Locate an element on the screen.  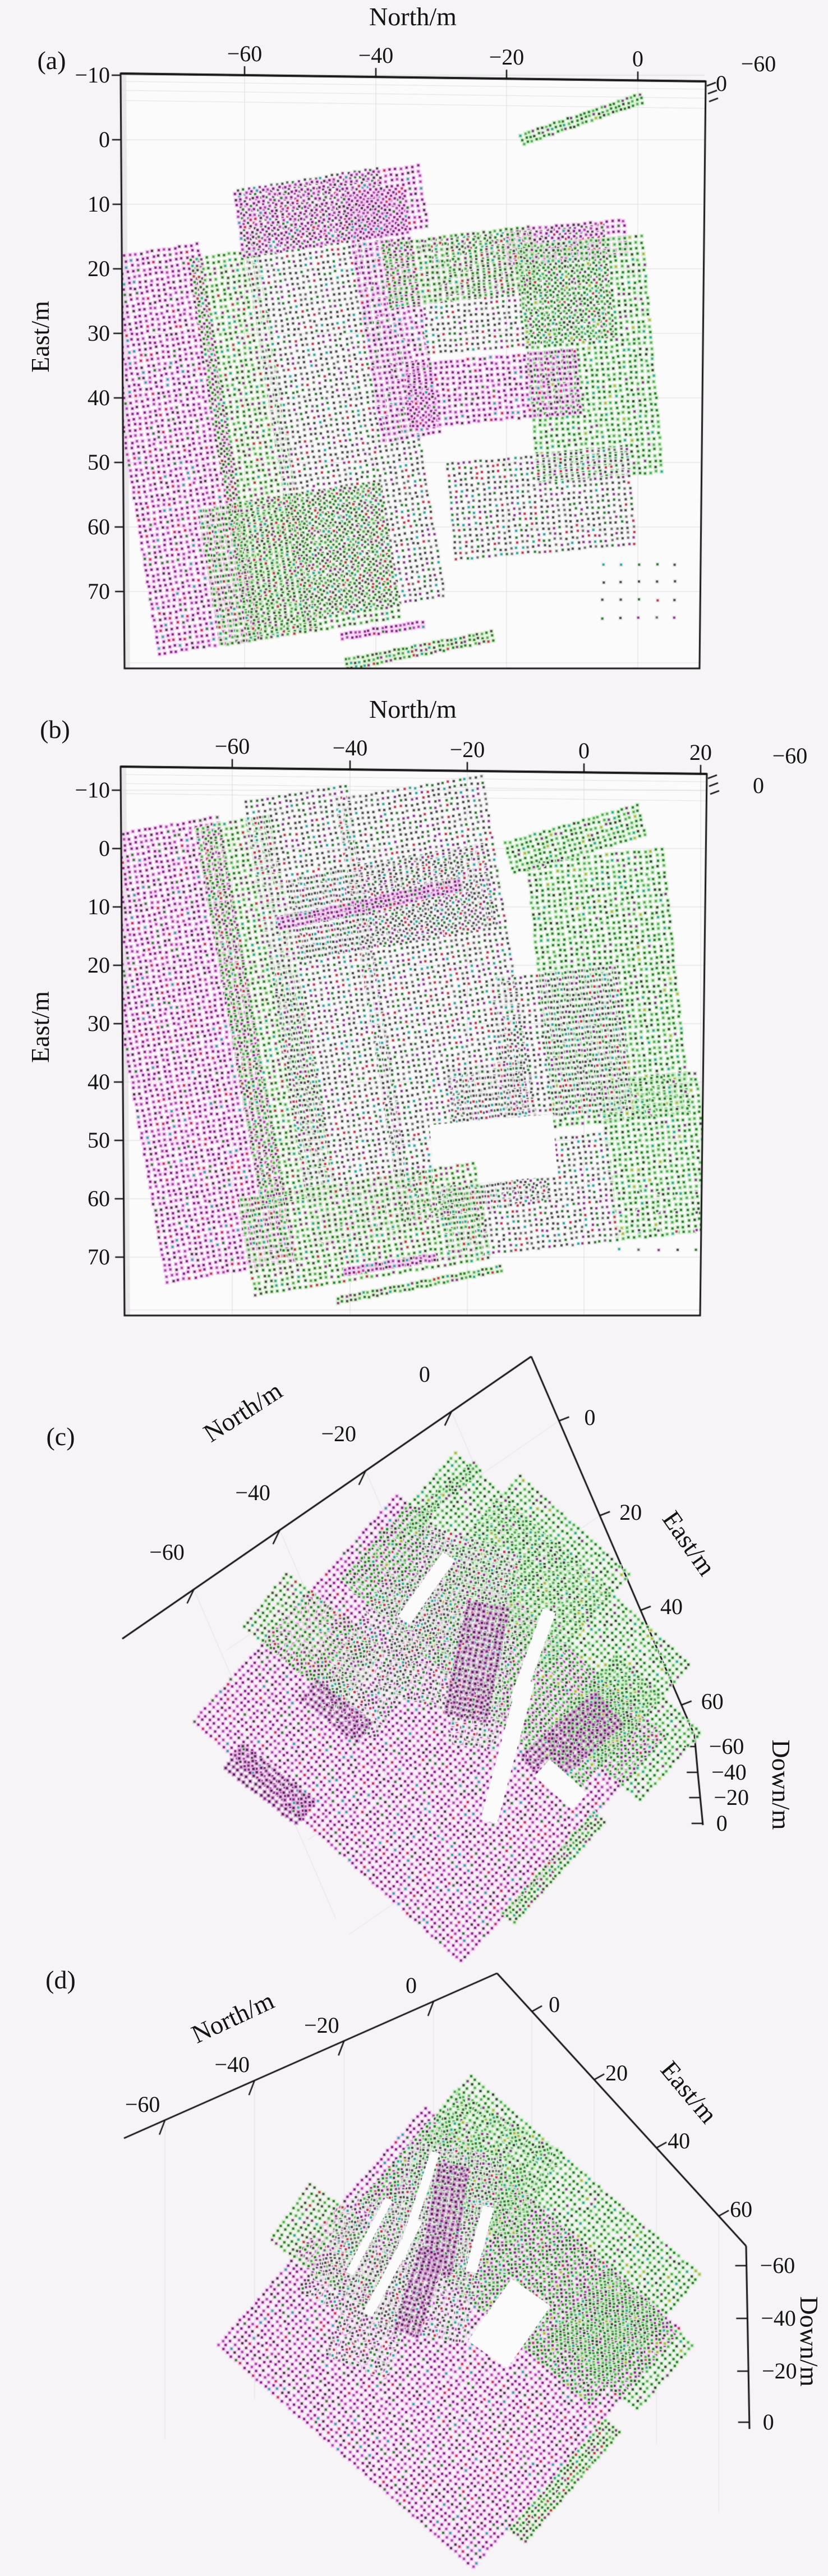
panel-b-north-tick-3: 0 is located at coordinates (584, 751).